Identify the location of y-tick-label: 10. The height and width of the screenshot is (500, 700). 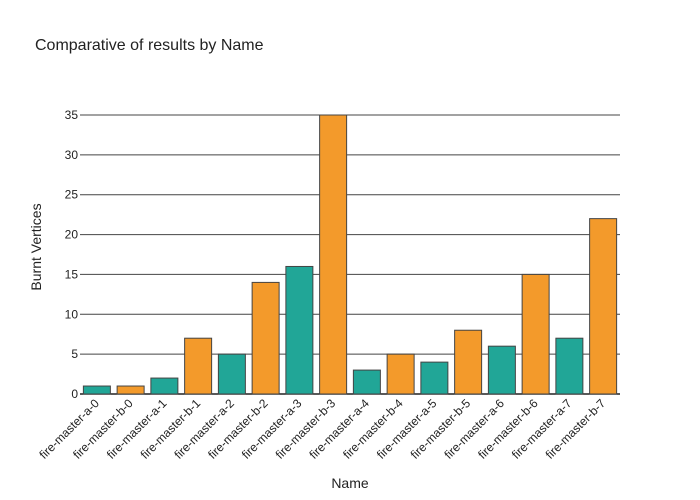
(72, 314).